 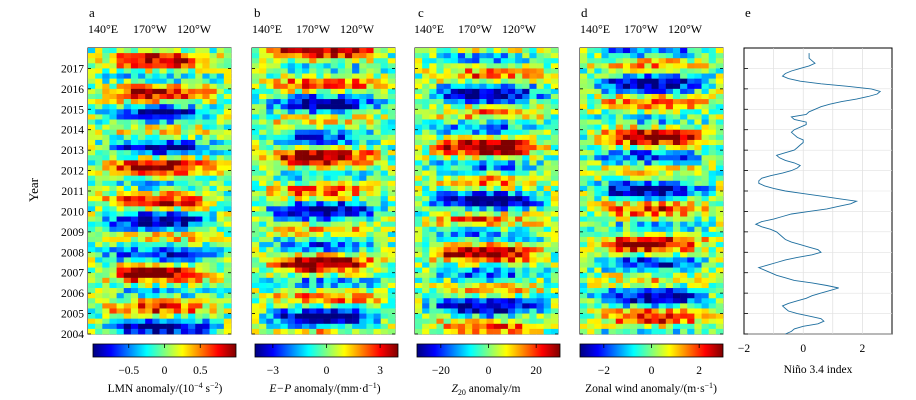 What do you see at coordinates (651, 201) in the screenshot?
I see `panel-d-year-ticks` at bounding box center [651, 201].